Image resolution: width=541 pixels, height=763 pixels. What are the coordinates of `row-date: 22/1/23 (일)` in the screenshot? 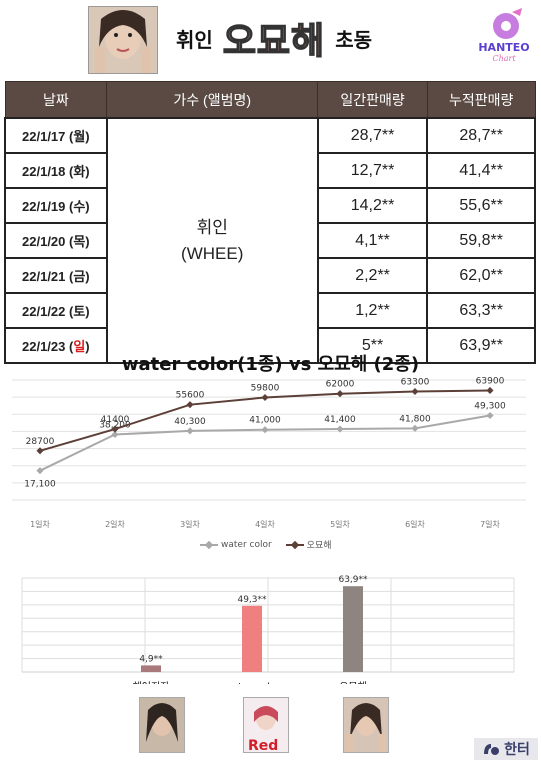 It's located at (56, 345).